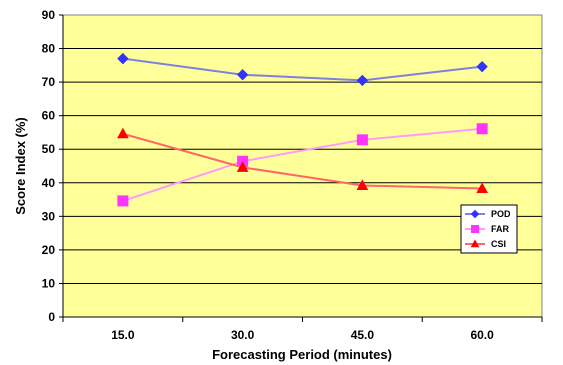 This screenshot has width=563, height=365. I want to click on series-csi, so click(302, 160).